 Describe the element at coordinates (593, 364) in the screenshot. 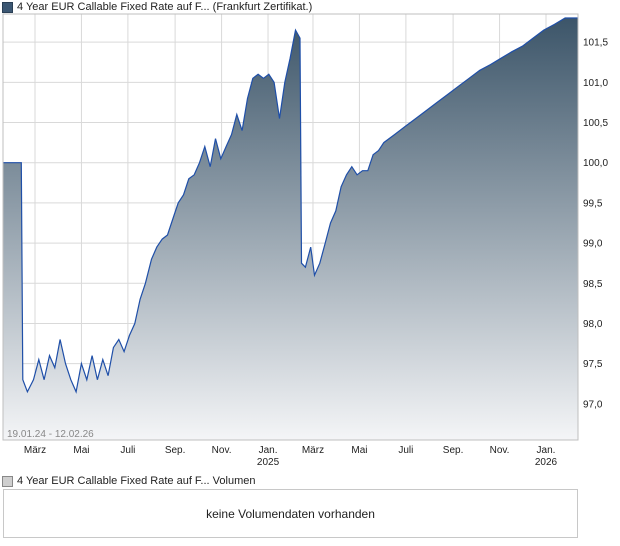

I see `y-tick-label: 97,5` at that location.